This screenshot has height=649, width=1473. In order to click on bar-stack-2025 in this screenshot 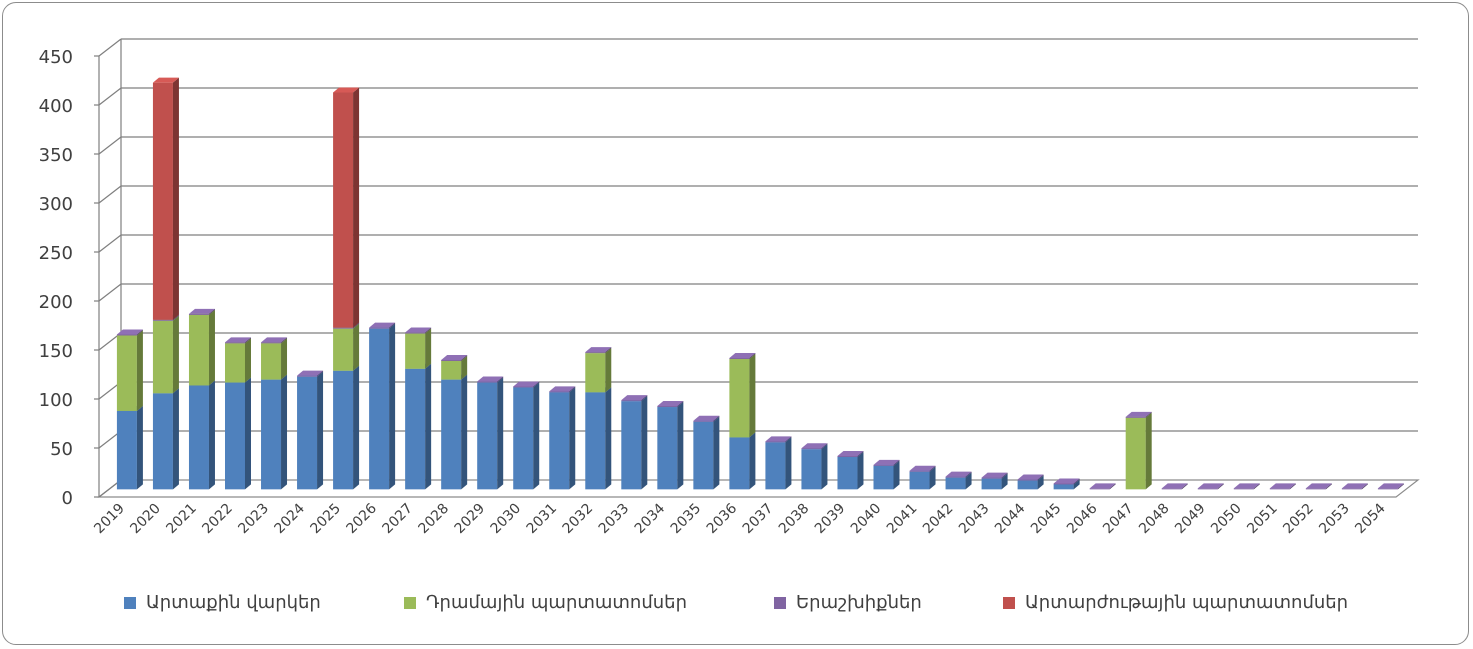, I will do `click(346, 288)`.